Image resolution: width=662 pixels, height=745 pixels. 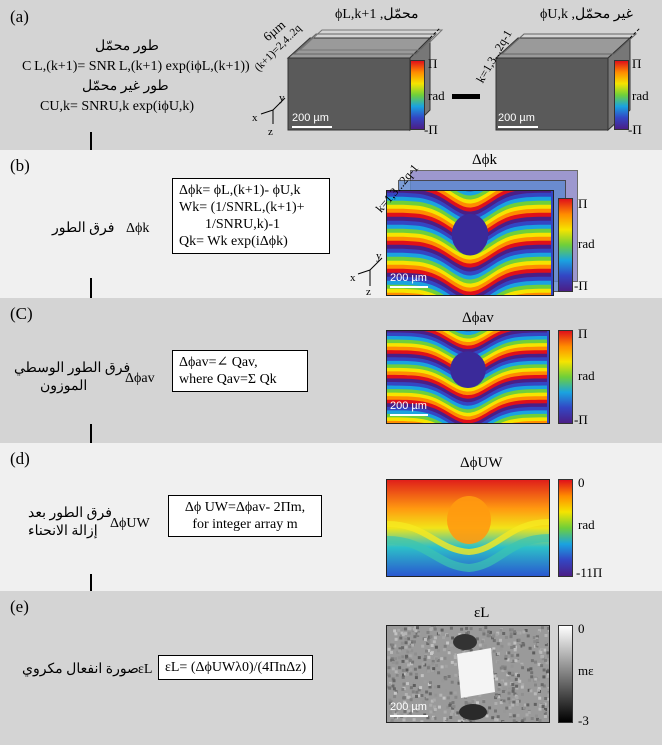 What do you see at coordinates (20, 458) in the screenshot?
I see `panel-label: (d)` at bounding box center [20, 458].